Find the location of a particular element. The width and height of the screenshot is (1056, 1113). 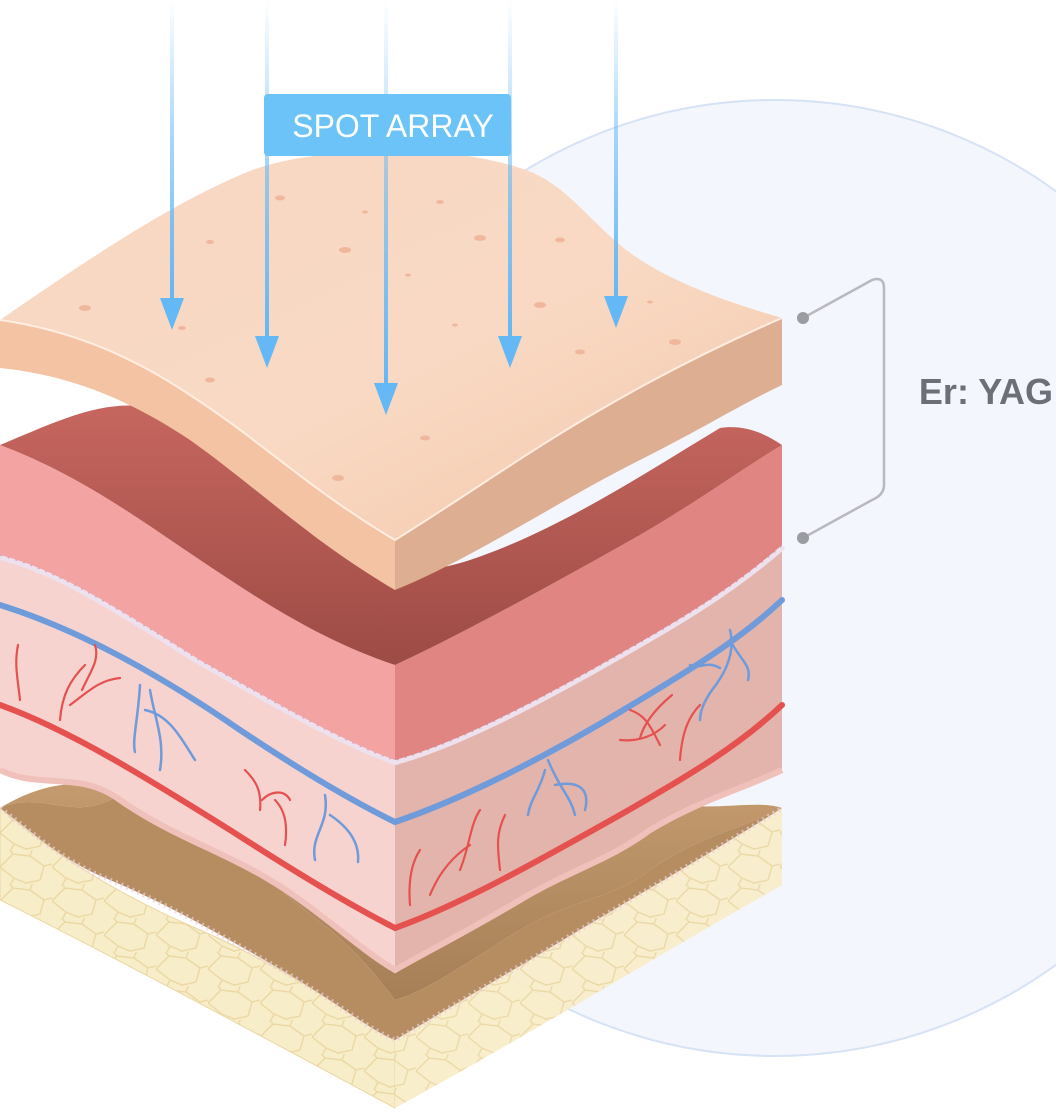

spot-array-label: SPOT ARRAY is located at coordinates (387, 125).